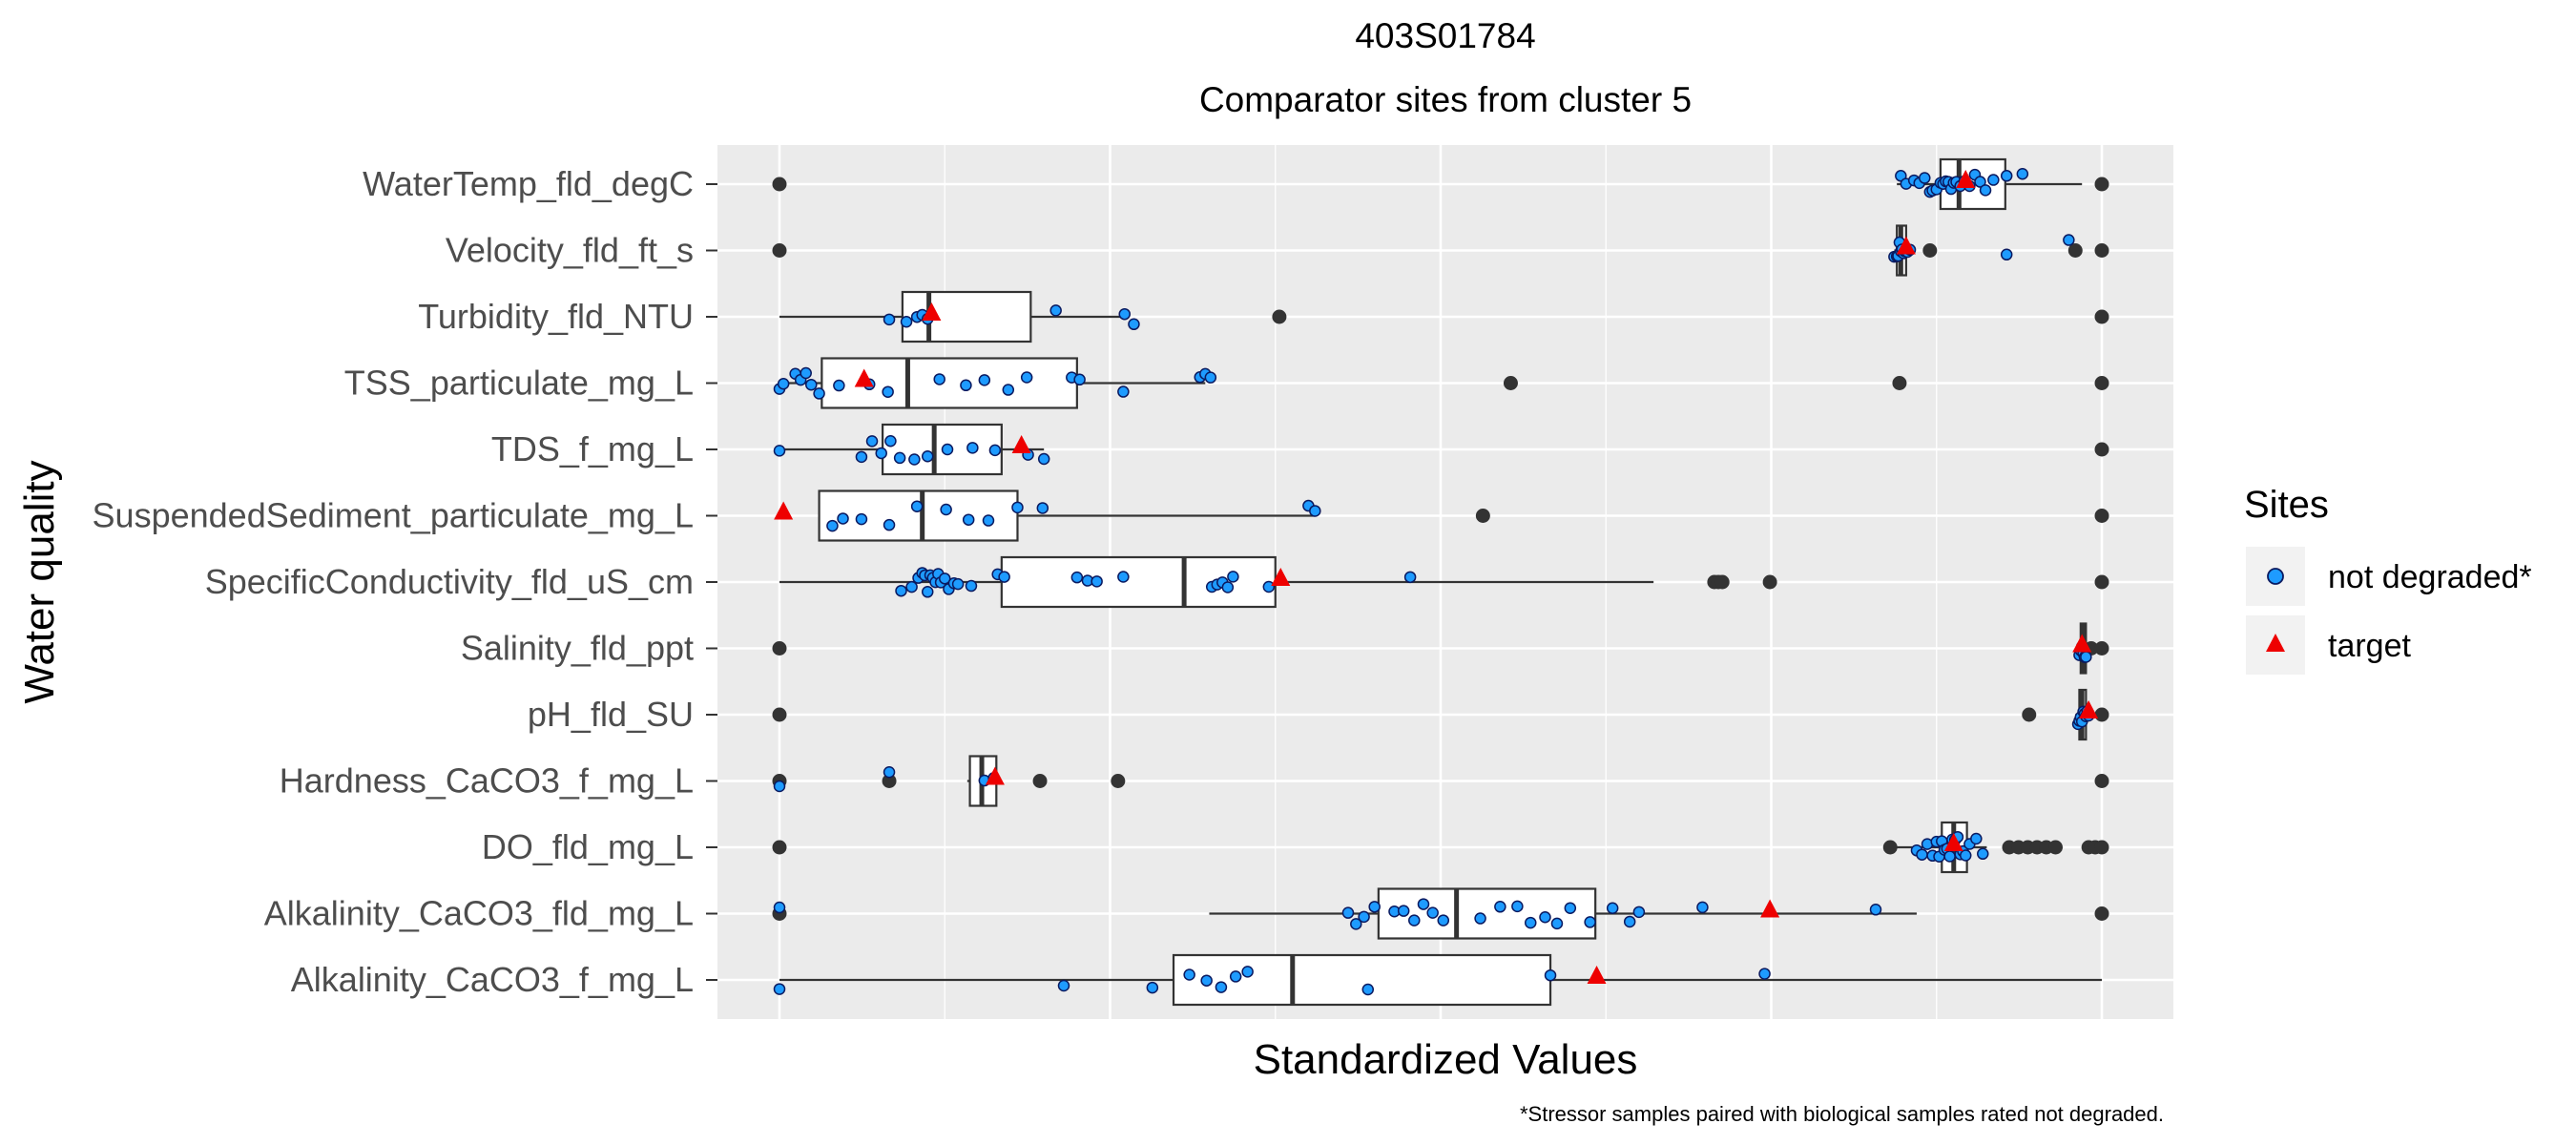 This screenshot has width=2576, height=1145. Describe the element at coordinates (2286, 505) in the screenshot. I see `legend-title: Sites` at that location.